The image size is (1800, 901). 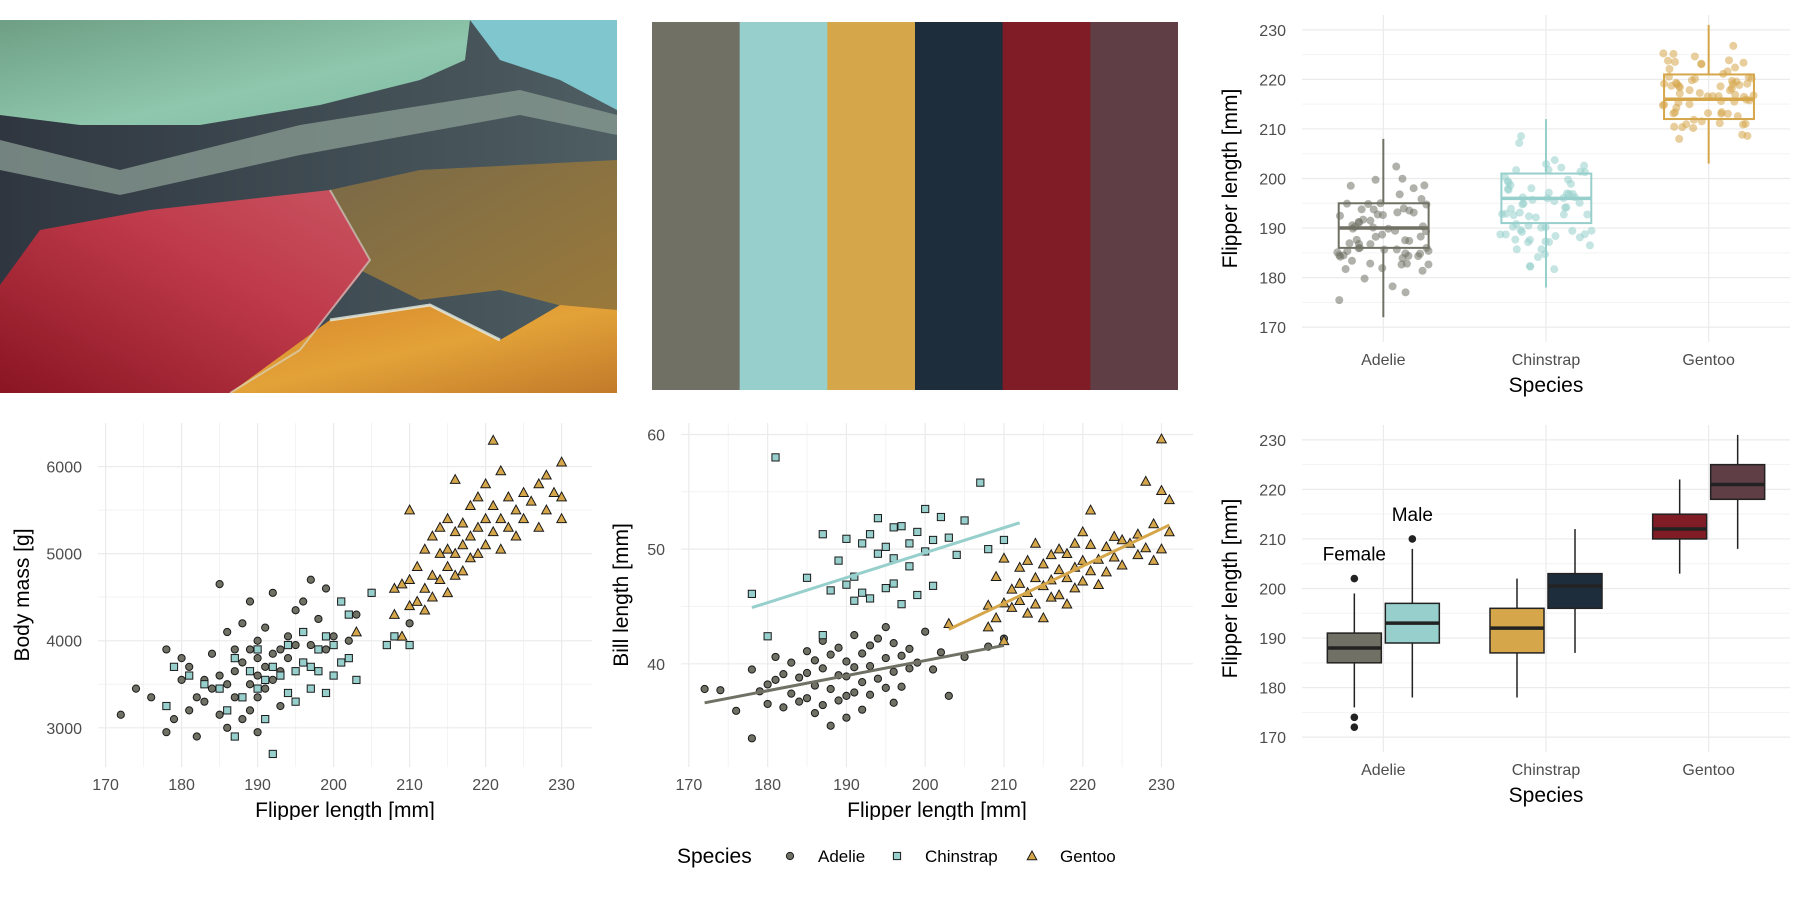 I want to click on legend-item-gentoo: Gentoo, so click(x=1071, y=856).